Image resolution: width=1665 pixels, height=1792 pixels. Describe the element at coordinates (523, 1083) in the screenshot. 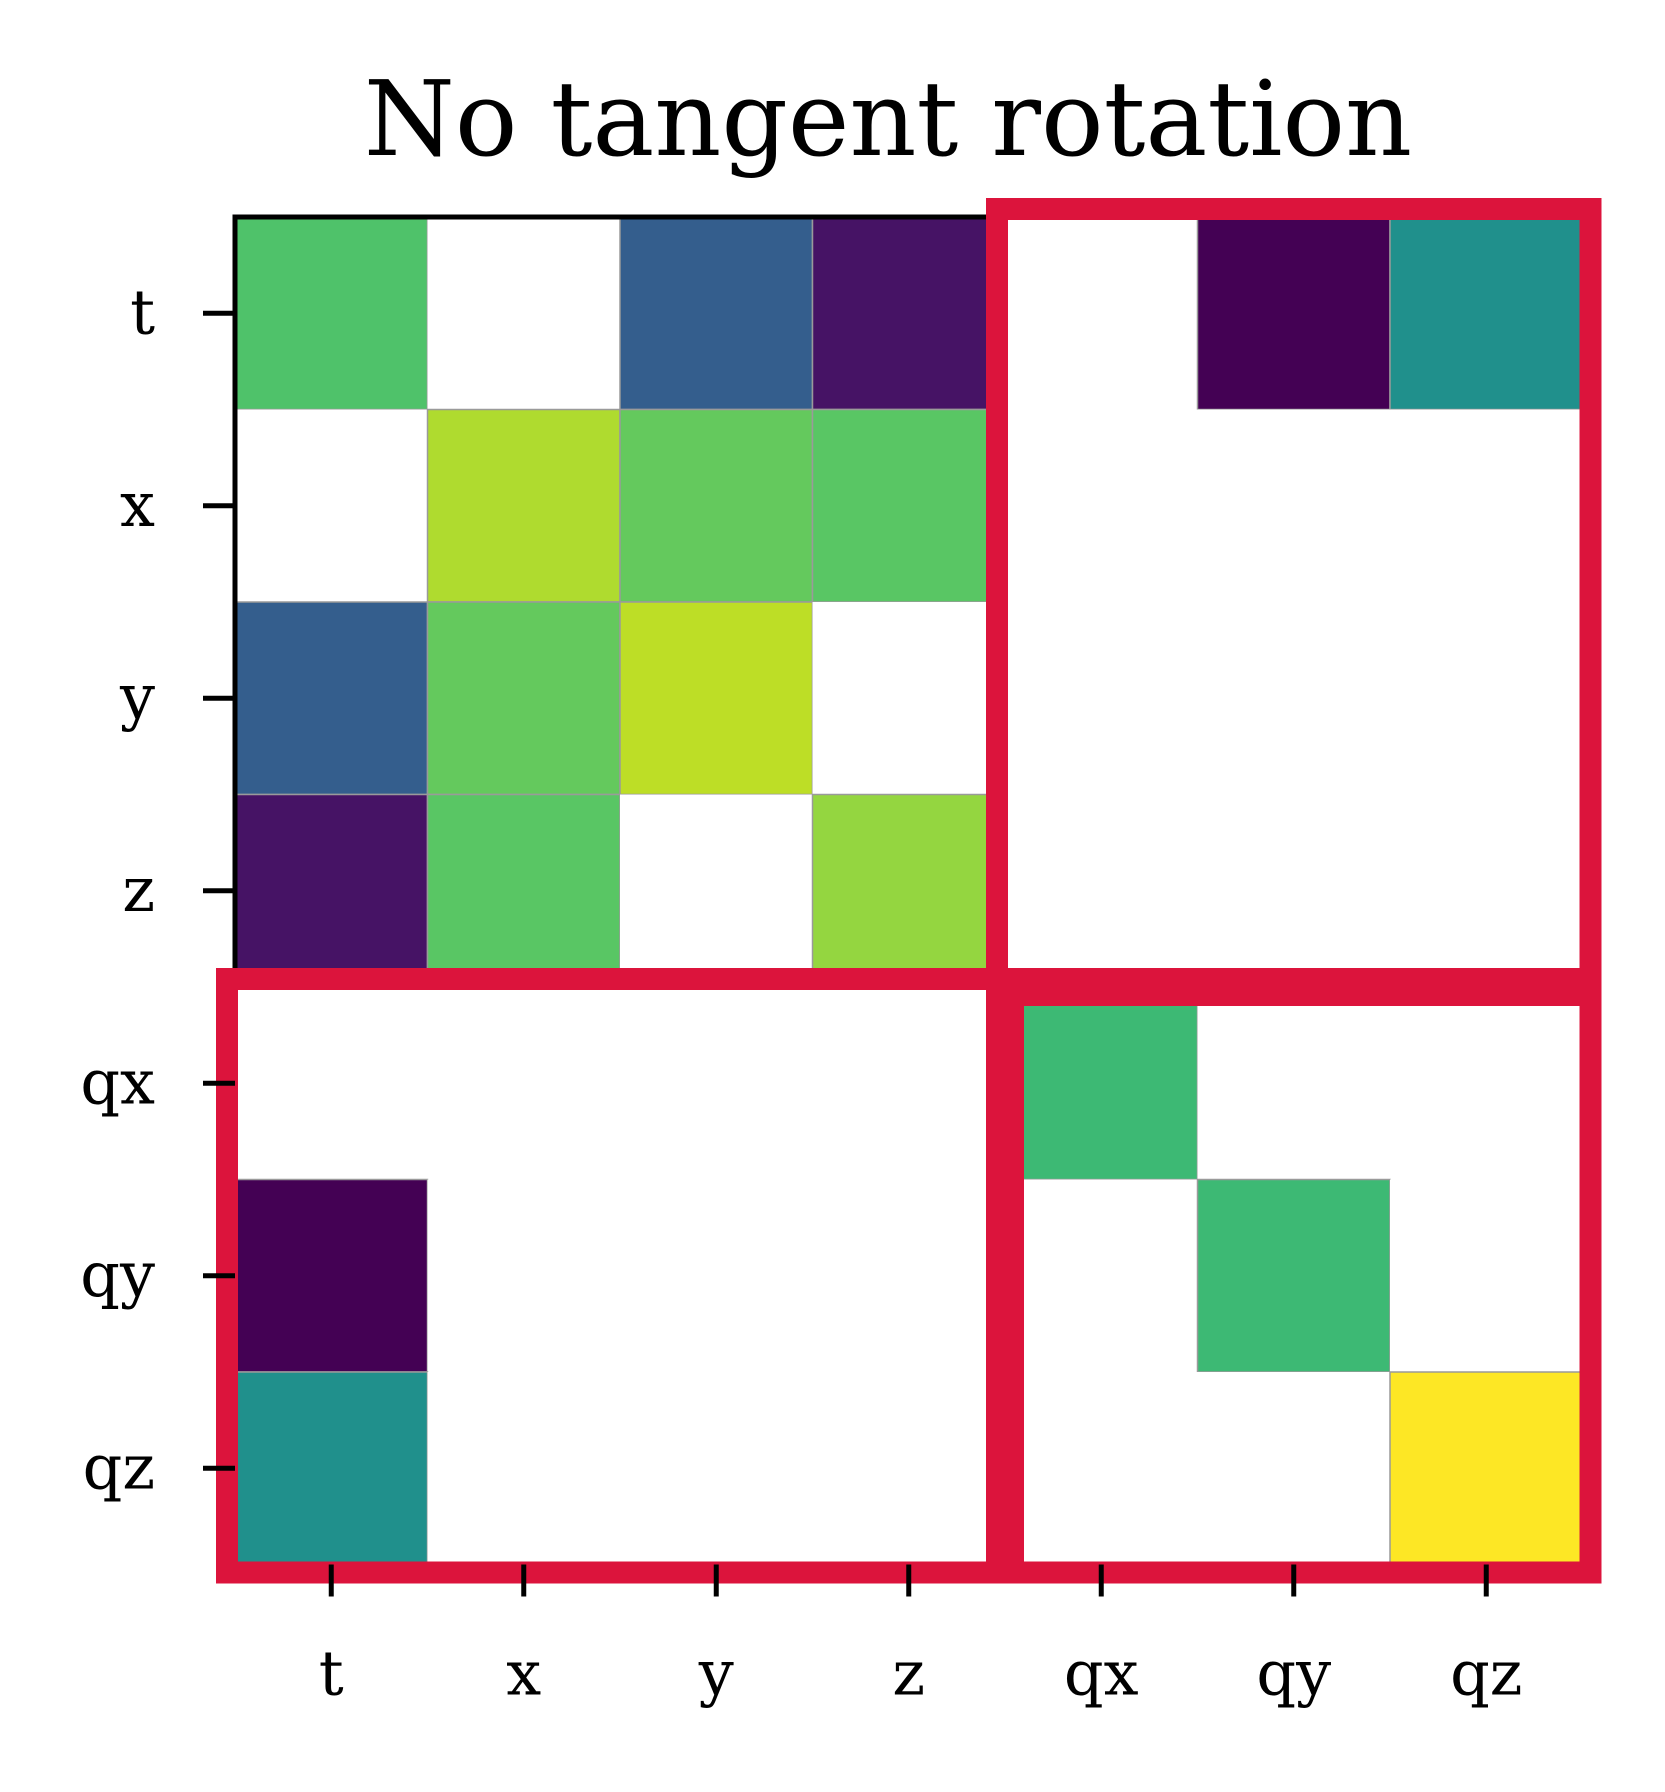

I see `heatmap-cell-qx-x` at that location.